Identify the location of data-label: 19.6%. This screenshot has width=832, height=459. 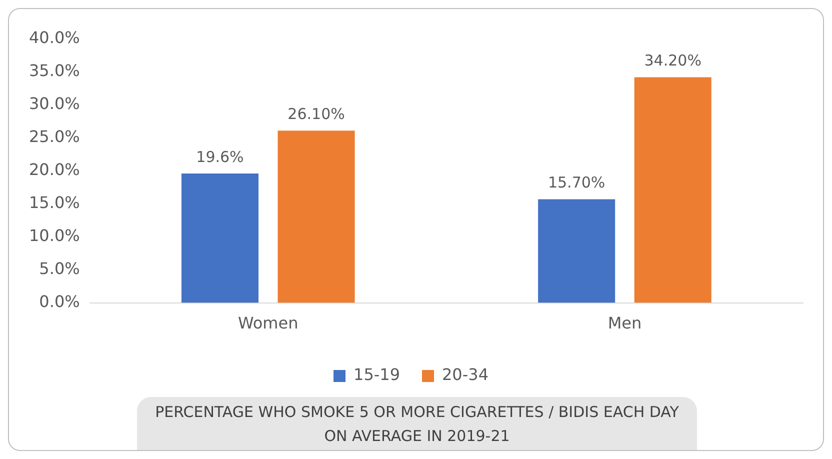
(220, 157).